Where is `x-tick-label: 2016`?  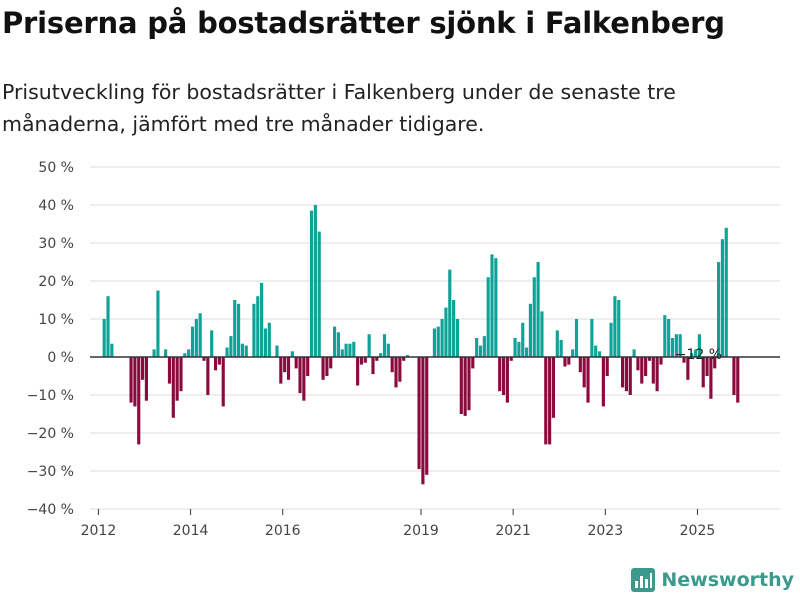 x-tick-label: 2016 is located at coordinates (283, 529).